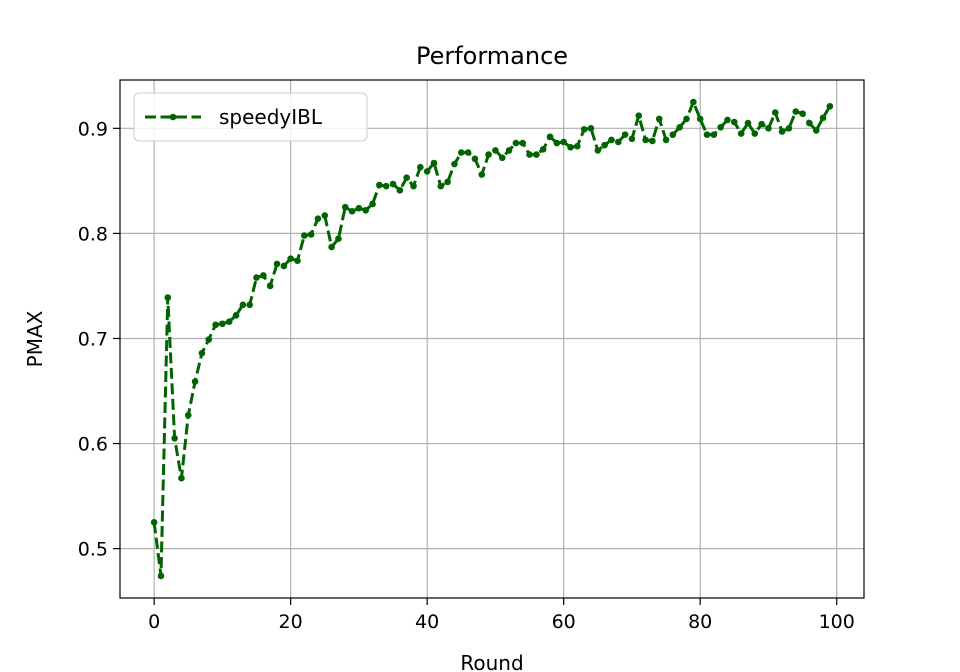 Image resolution: width=960 pixels, height=672 pixels. I want to click on y-tick-label: 0.9, so click(93, 129).